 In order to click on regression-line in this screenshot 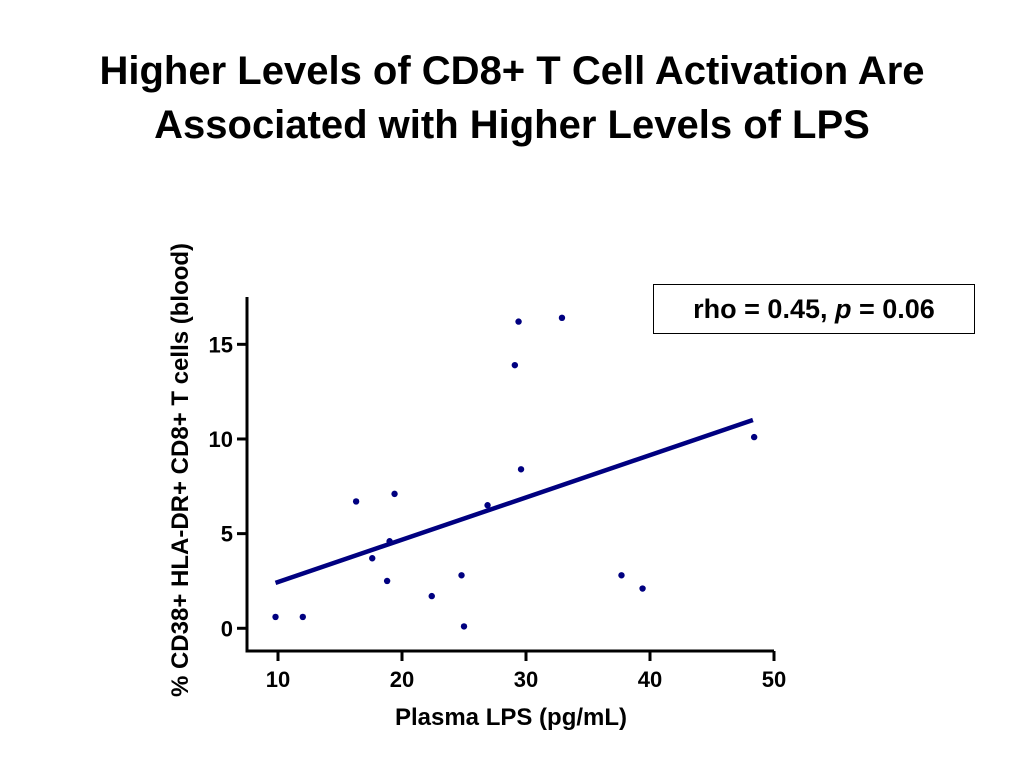, I will do `click(514, 501)`.